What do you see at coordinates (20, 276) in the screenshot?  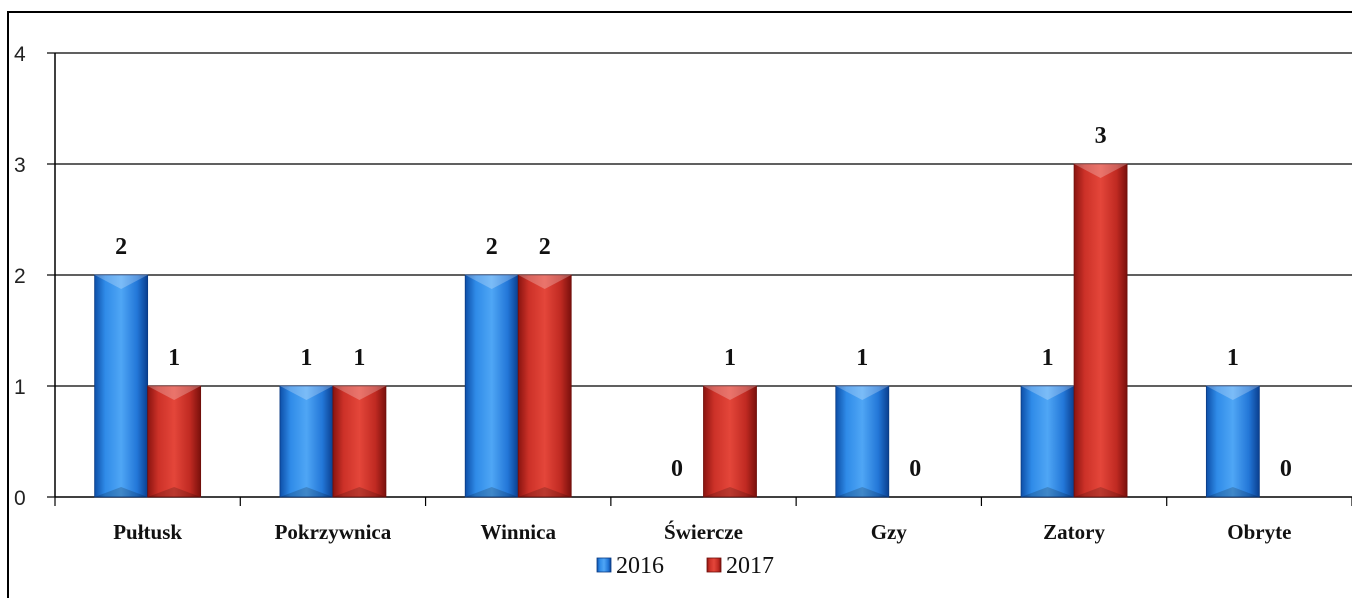 I see `y-tick-label: 2` at bounding box center [20, 276].